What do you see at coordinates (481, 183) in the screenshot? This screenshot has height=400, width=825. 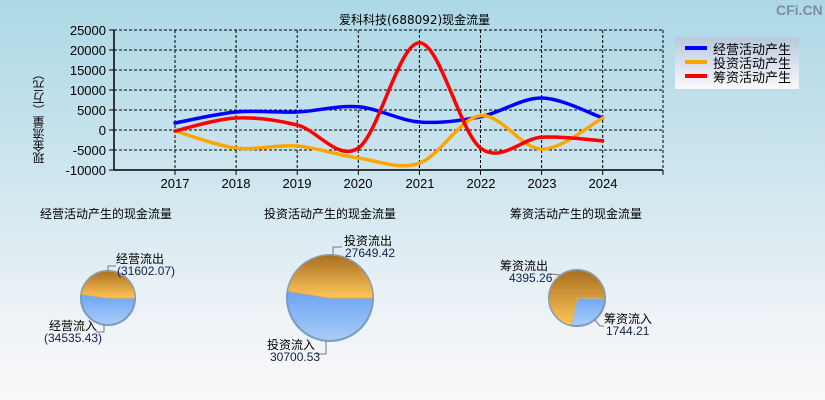 I see `x-tick: 2022` at bounding box center [481, 183].